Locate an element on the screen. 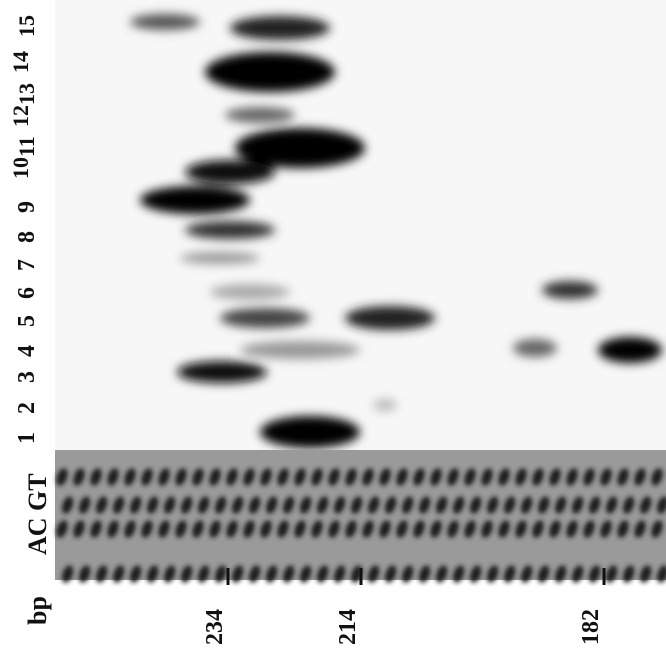 This screenshot has width=666, height=657. lane-label: 2 is located at coordinates (27, 408).